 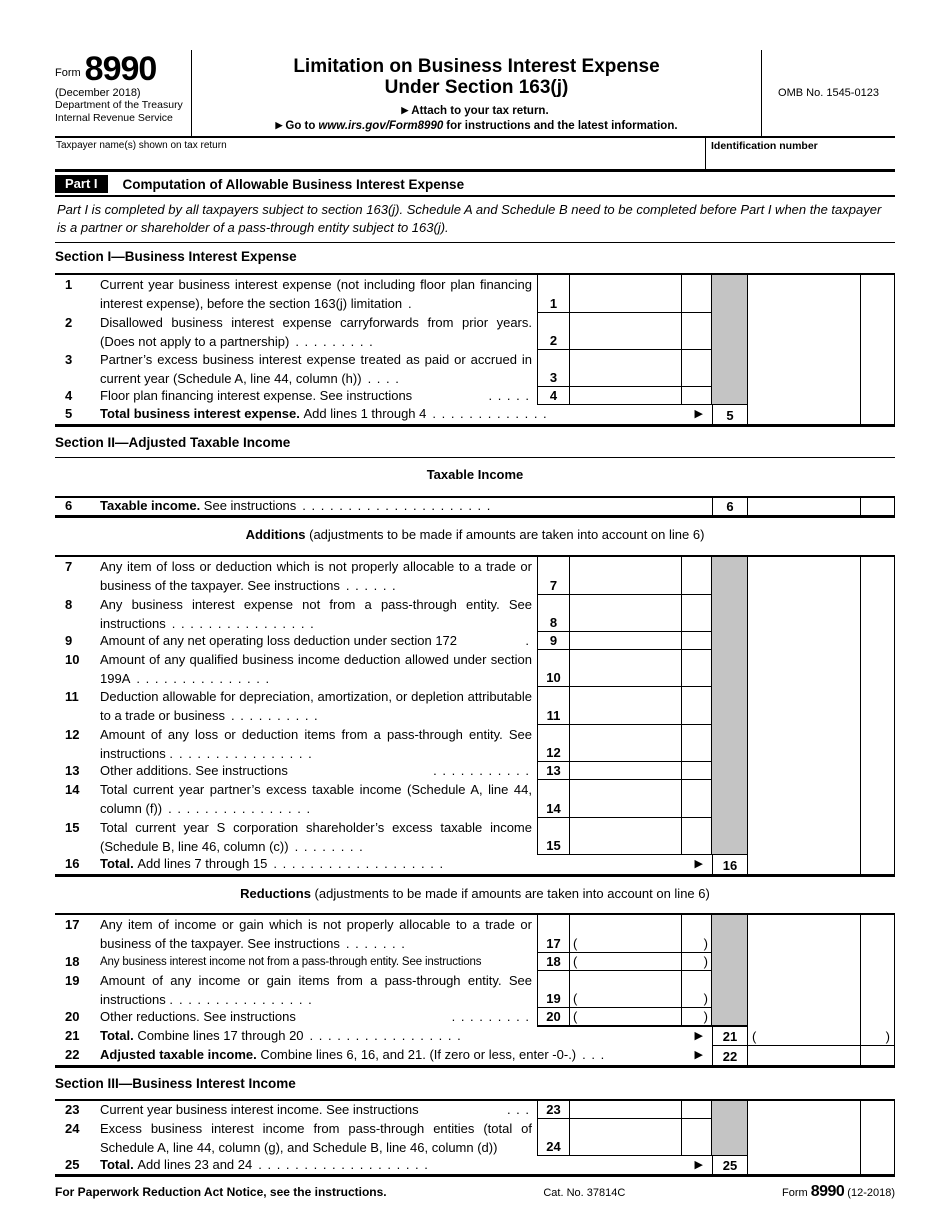 What do you see at coordinates (626, 799) in the screenshot?
I see `line14-amount-field` at bounding box center [626, 799].